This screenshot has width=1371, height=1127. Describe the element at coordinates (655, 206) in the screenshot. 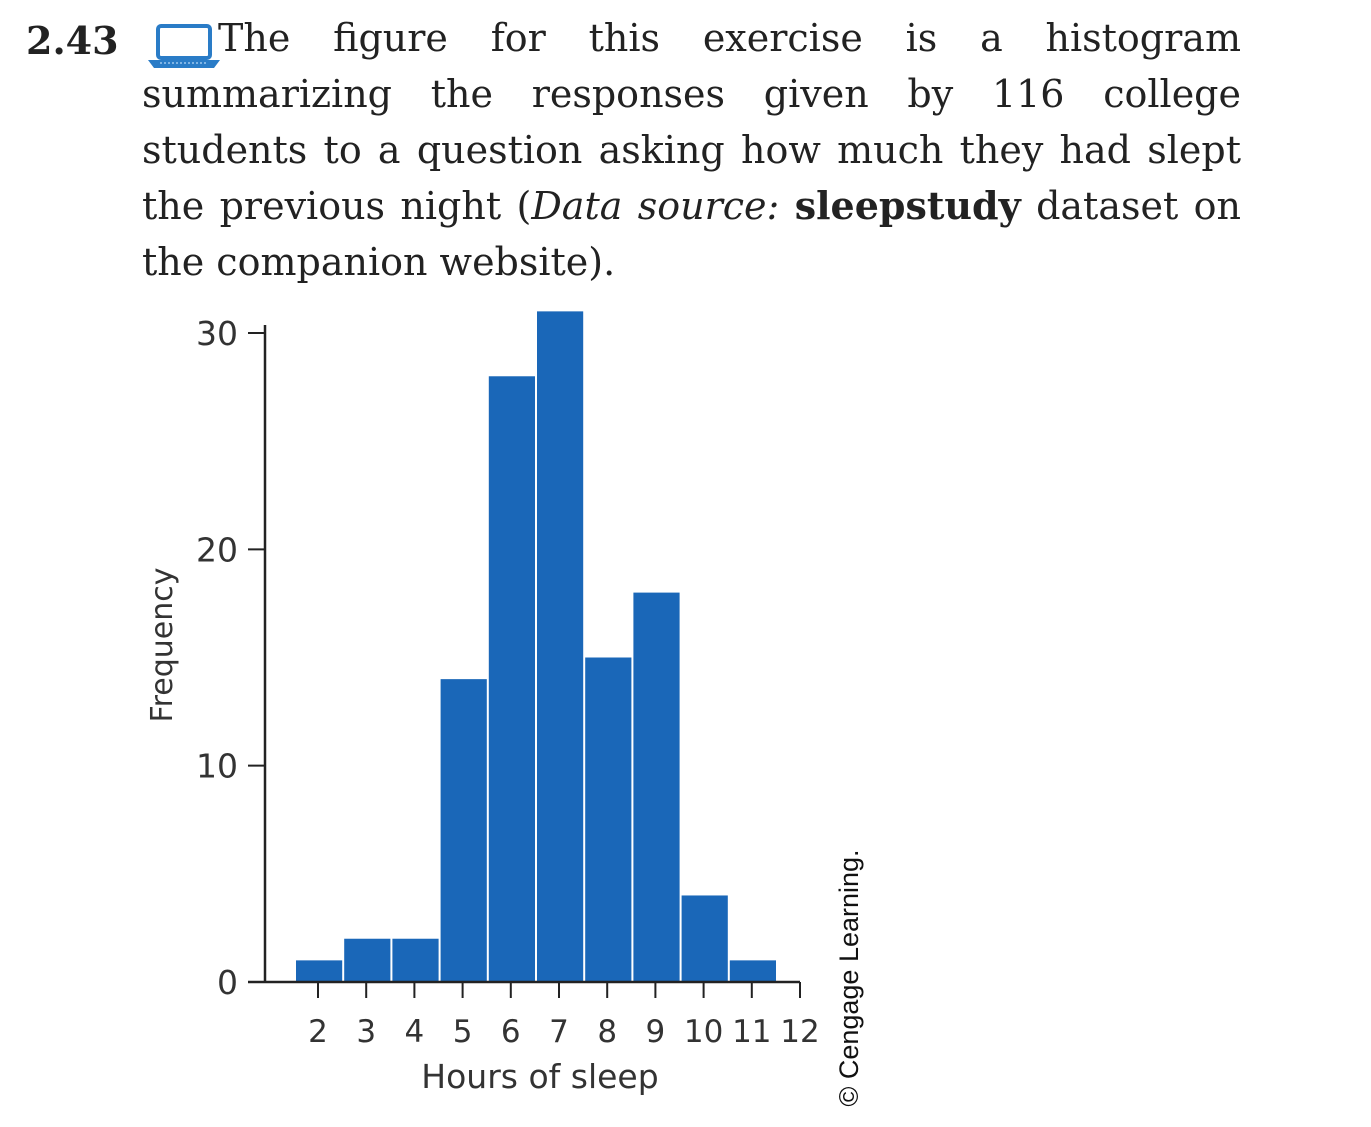

I see `source-label: Data source:` at that location.